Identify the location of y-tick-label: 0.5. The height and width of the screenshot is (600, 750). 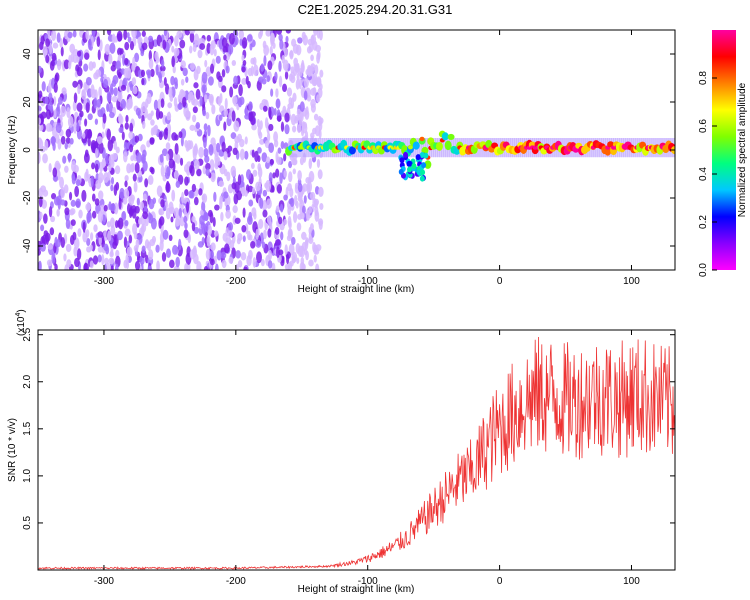
(27, 523).